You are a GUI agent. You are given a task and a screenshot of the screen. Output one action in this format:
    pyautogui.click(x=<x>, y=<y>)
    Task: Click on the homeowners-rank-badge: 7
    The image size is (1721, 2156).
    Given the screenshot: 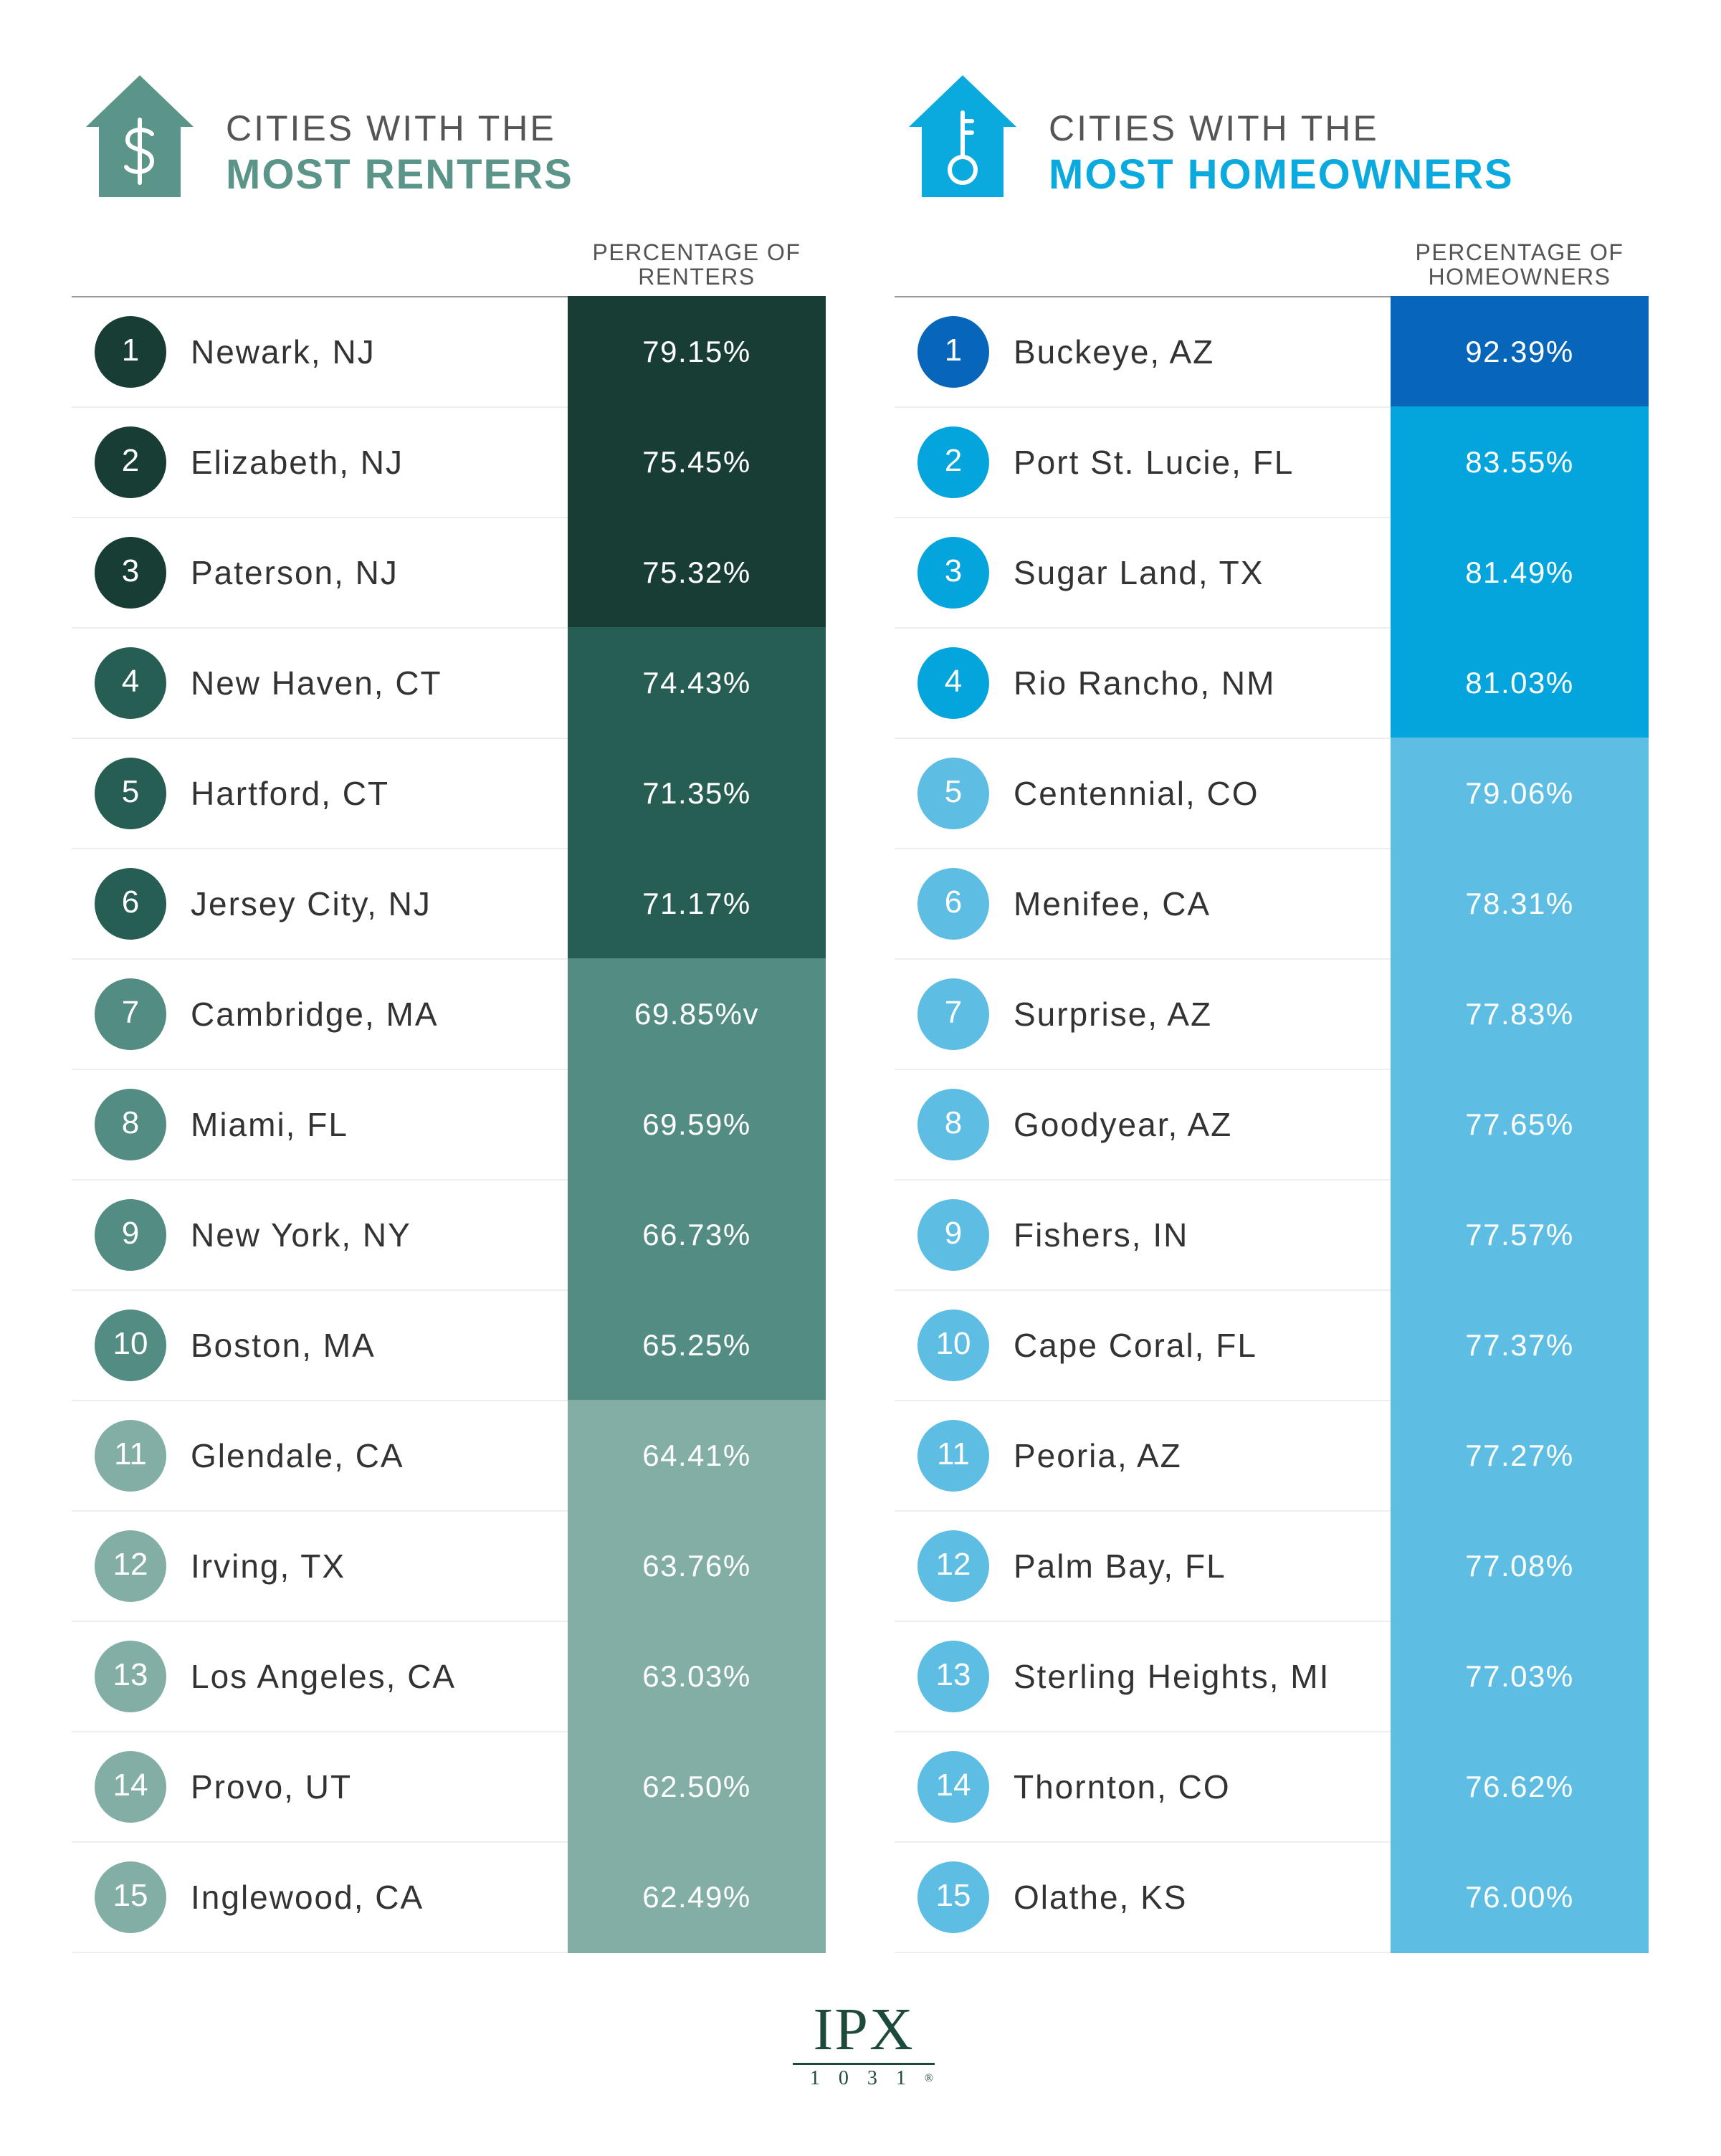 What is the action you would take?
    pyautogui.click(x=953, y=1014)
    